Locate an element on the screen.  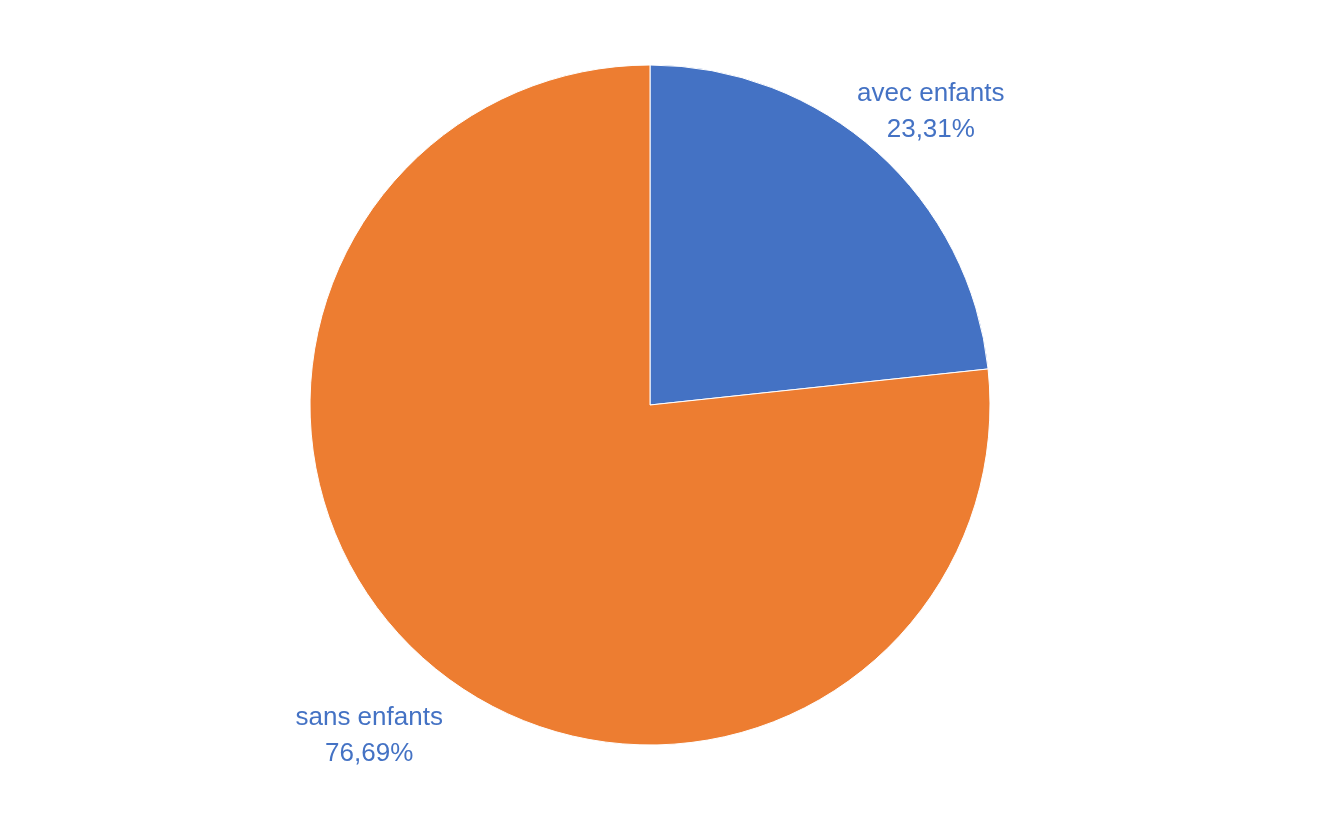
slice-label: avec enfants is located at coordinates (931, 91).